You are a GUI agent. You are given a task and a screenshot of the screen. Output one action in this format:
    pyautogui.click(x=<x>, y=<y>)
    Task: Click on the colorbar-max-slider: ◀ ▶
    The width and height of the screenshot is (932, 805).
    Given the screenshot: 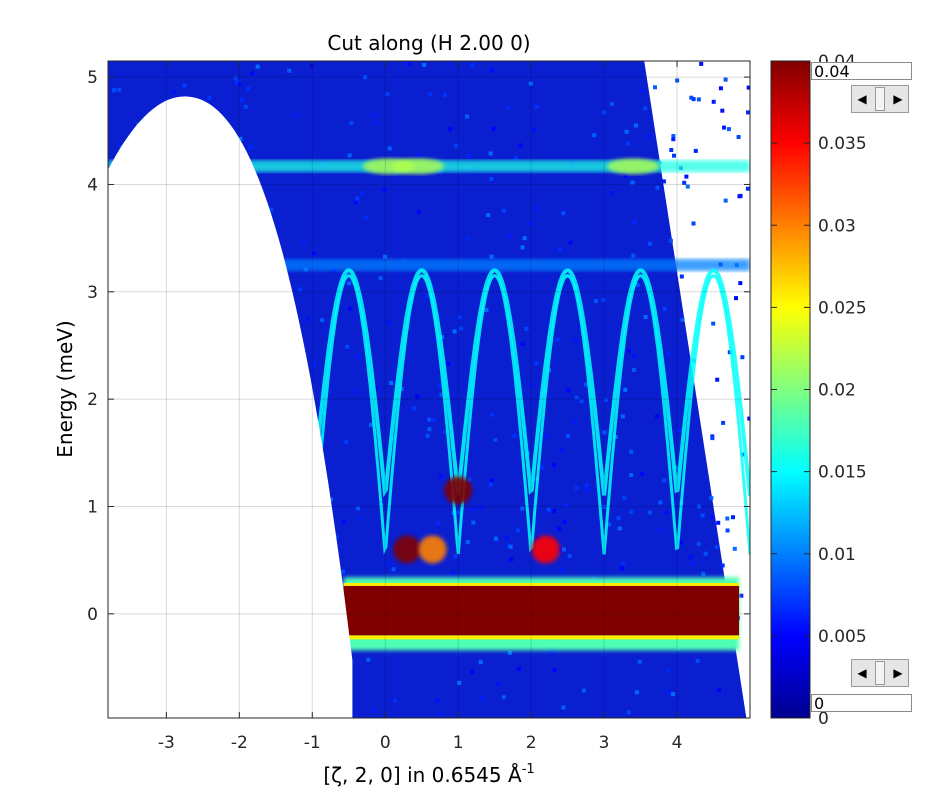 What is the action you would take?
    pyautogui.click(x=880, y=99)
    